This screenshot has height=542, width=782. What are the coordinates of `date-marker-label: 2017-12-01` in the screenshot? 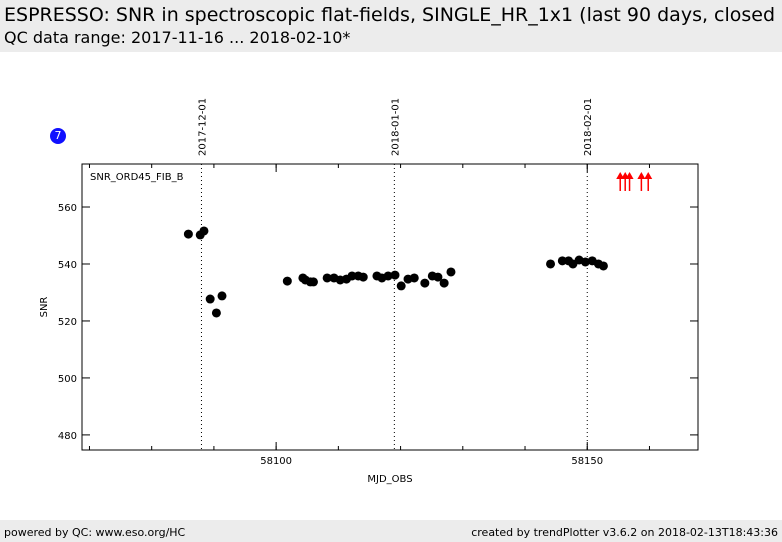 It's located at (202, 127).